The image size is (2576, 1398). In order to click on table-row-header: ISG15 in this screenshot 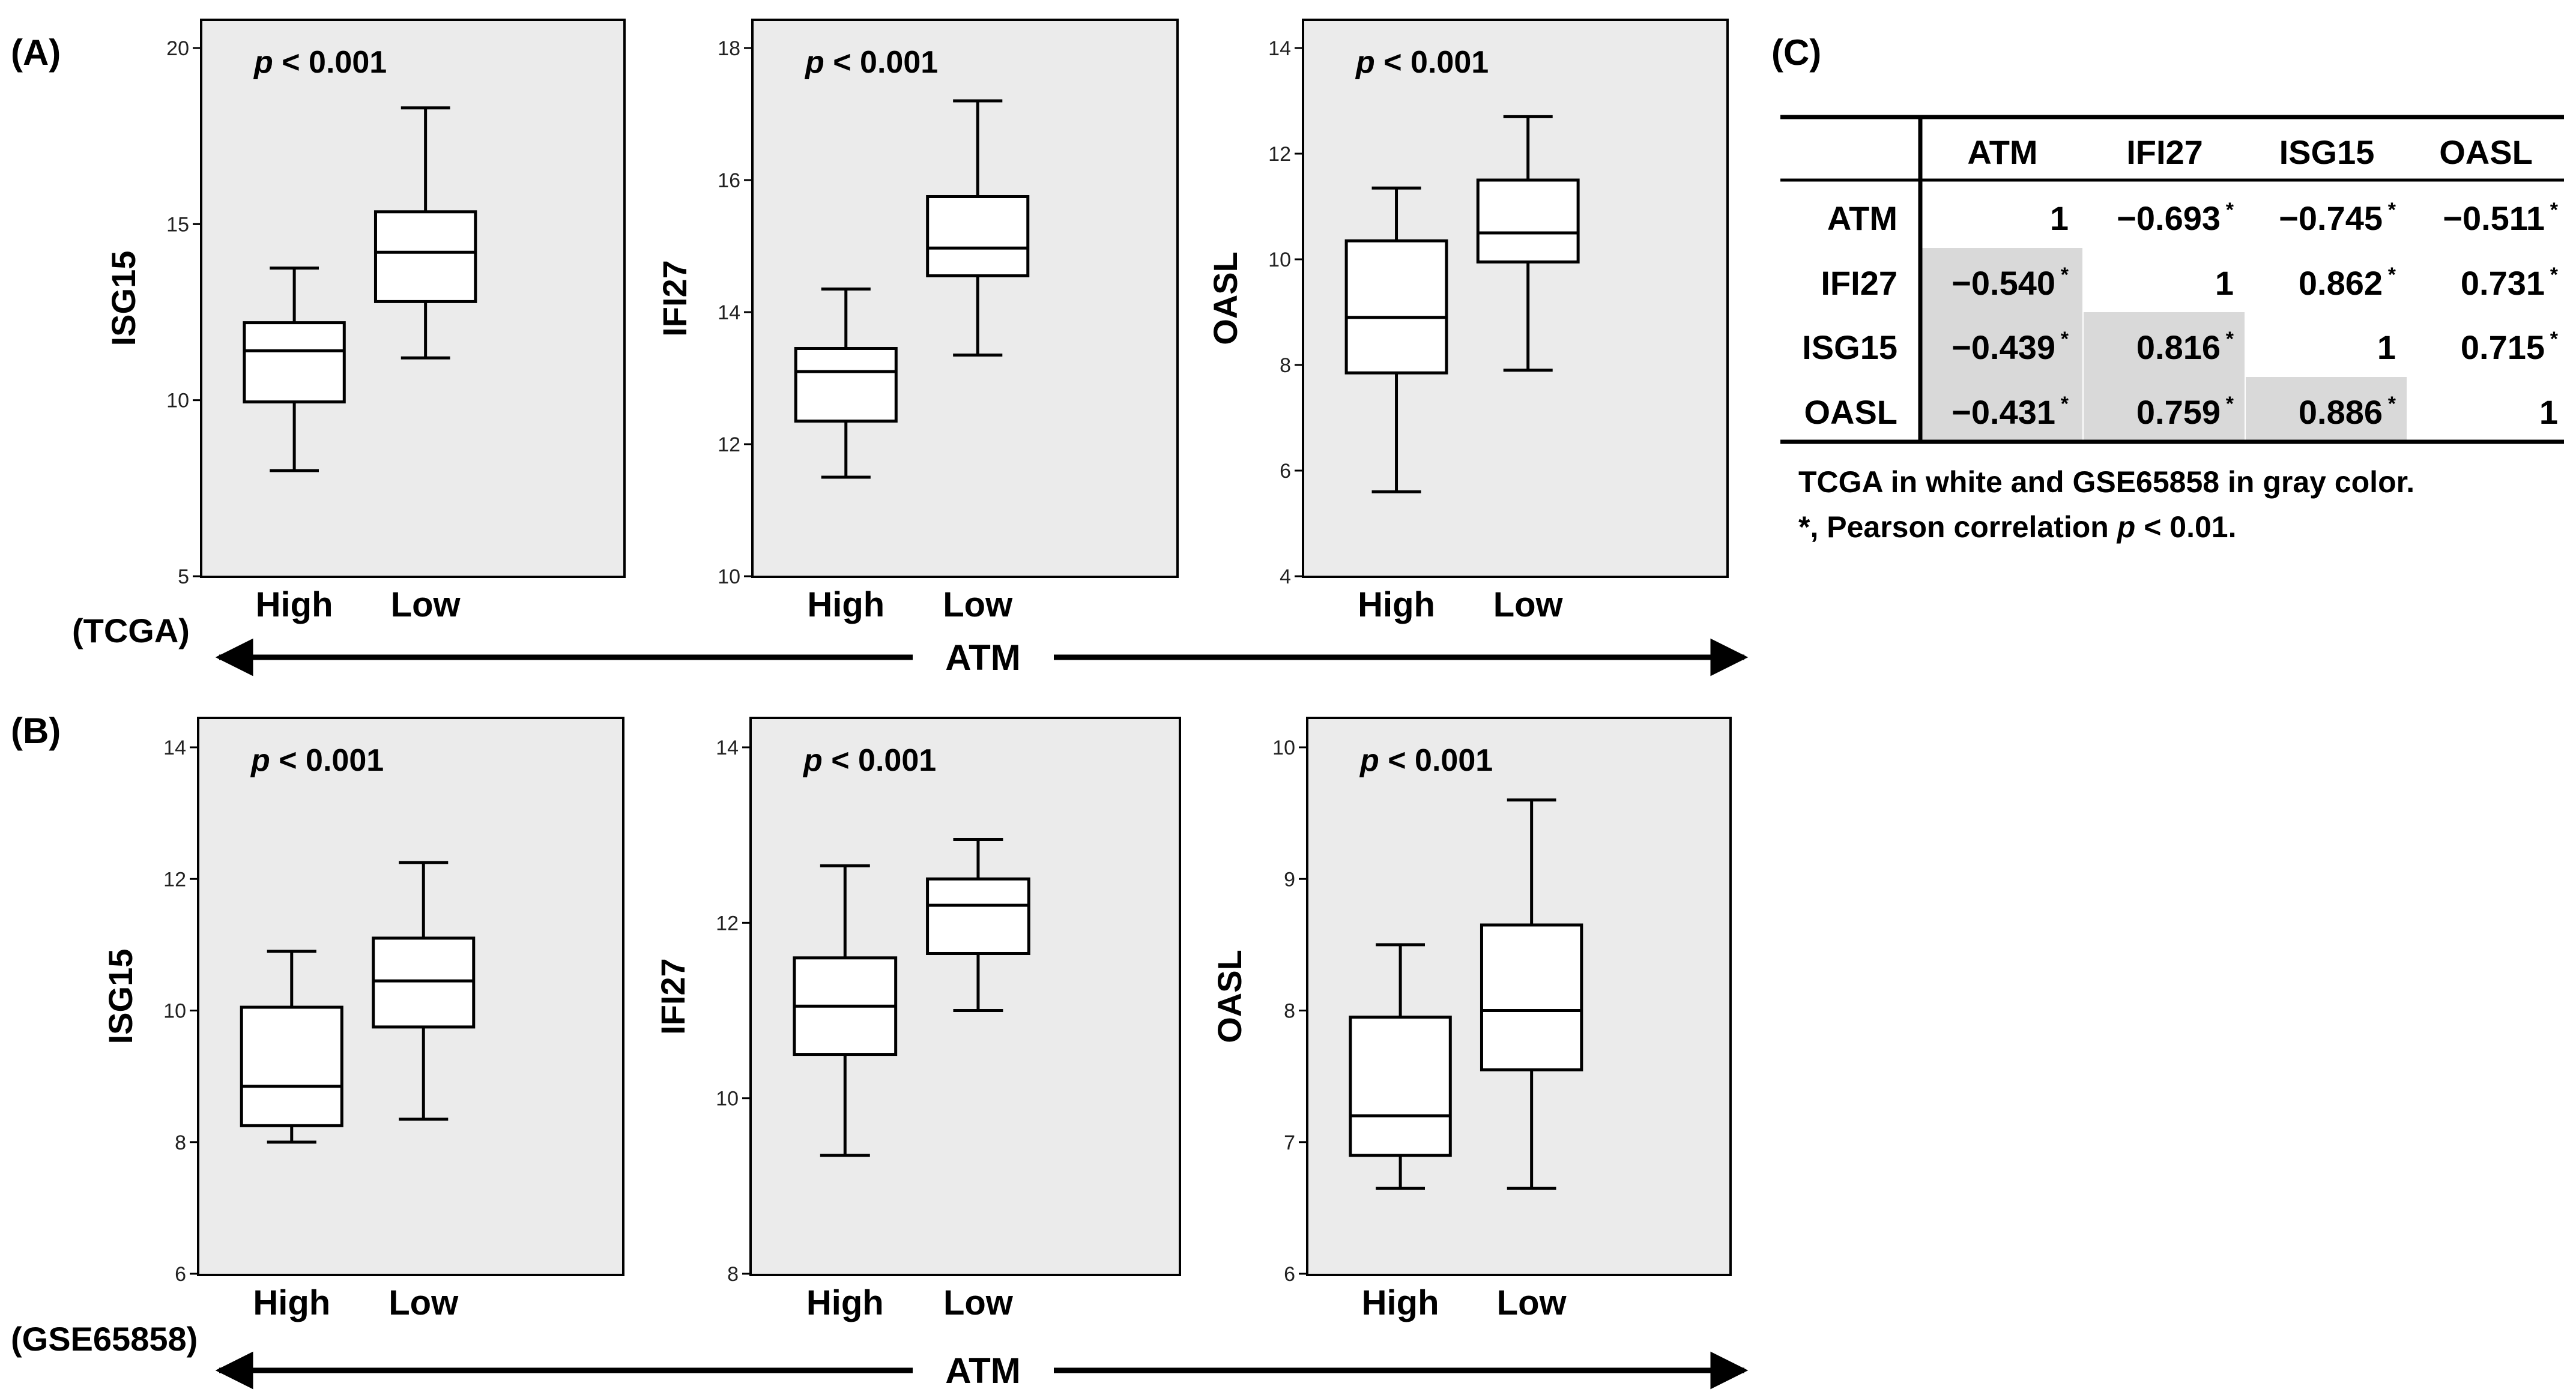, I will do `click(1849, 347)`.